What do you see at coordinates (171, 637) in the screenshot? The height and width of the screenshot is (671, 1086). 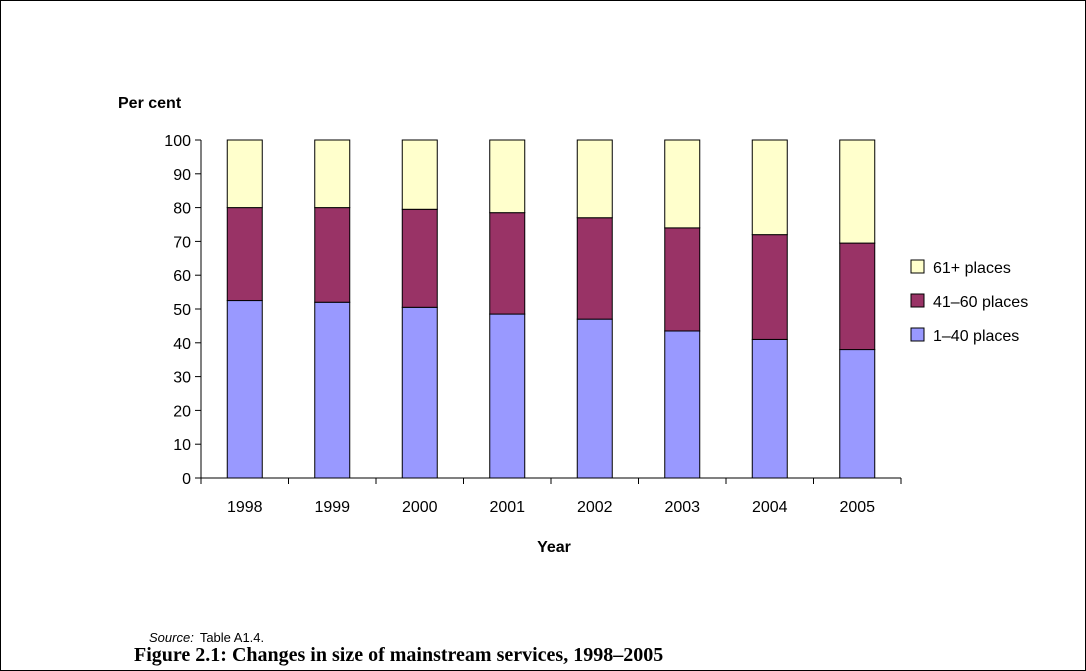 I see `source-label: Source:` at bounding box center [171, 637].